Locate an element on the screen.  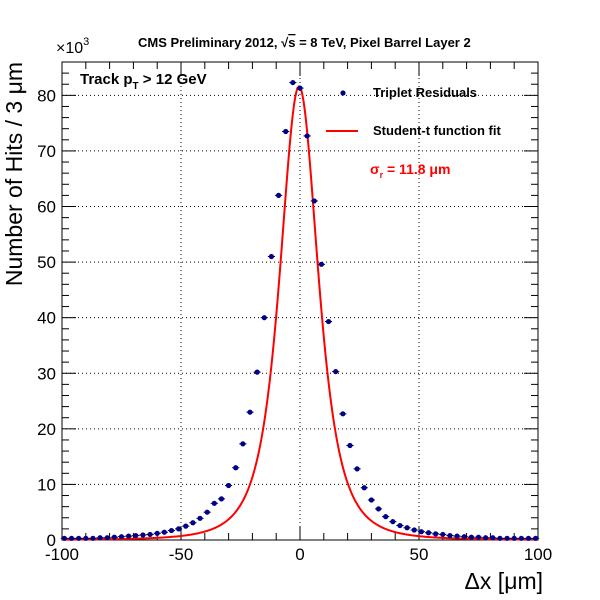
y-tick-label: 40 is located at coordinates (46, 318).